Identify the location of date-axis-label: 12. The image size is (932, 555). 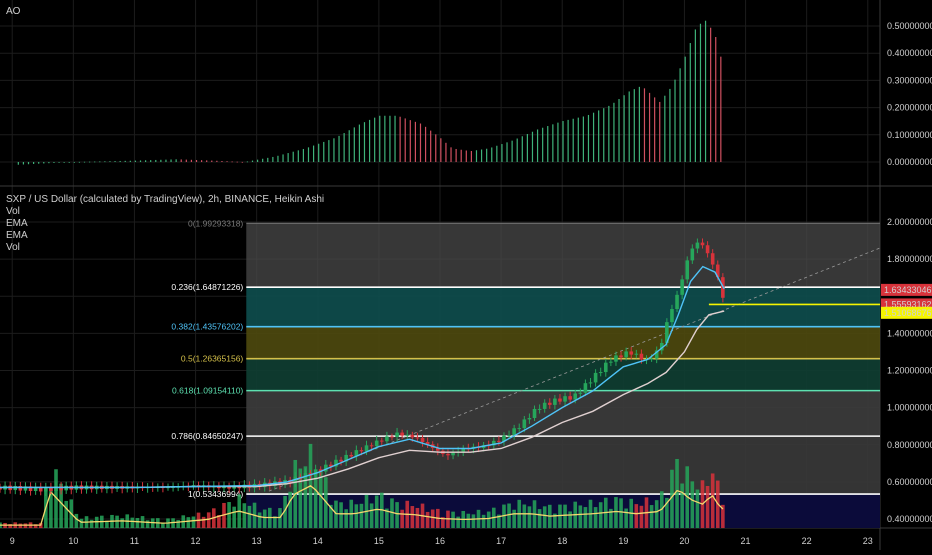
(196, 541).